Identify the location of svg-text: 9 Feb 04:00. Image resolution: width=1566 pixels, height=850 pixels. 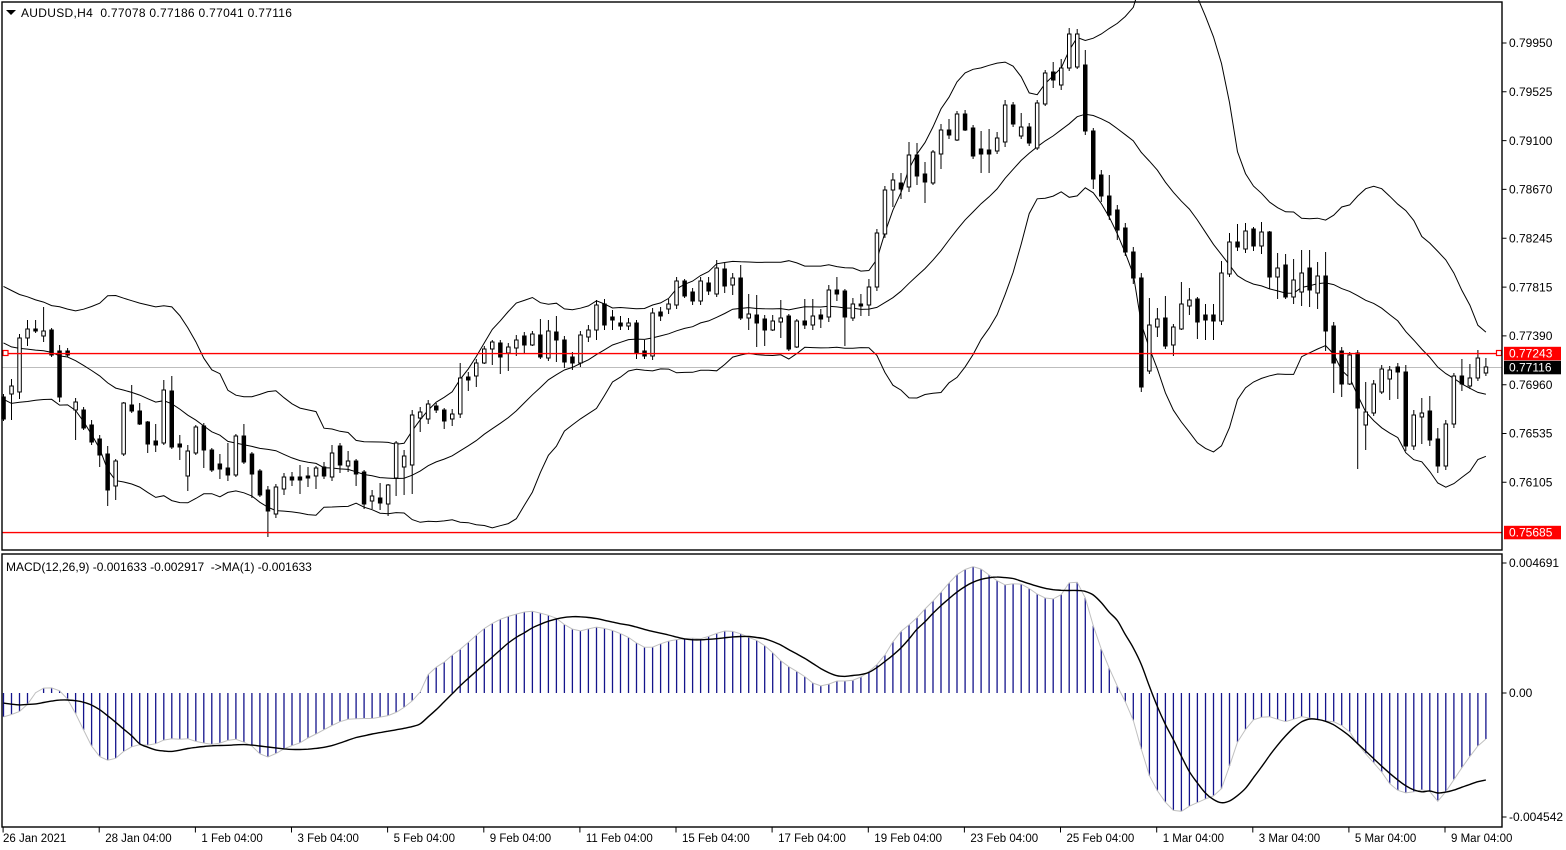
(520, 839).